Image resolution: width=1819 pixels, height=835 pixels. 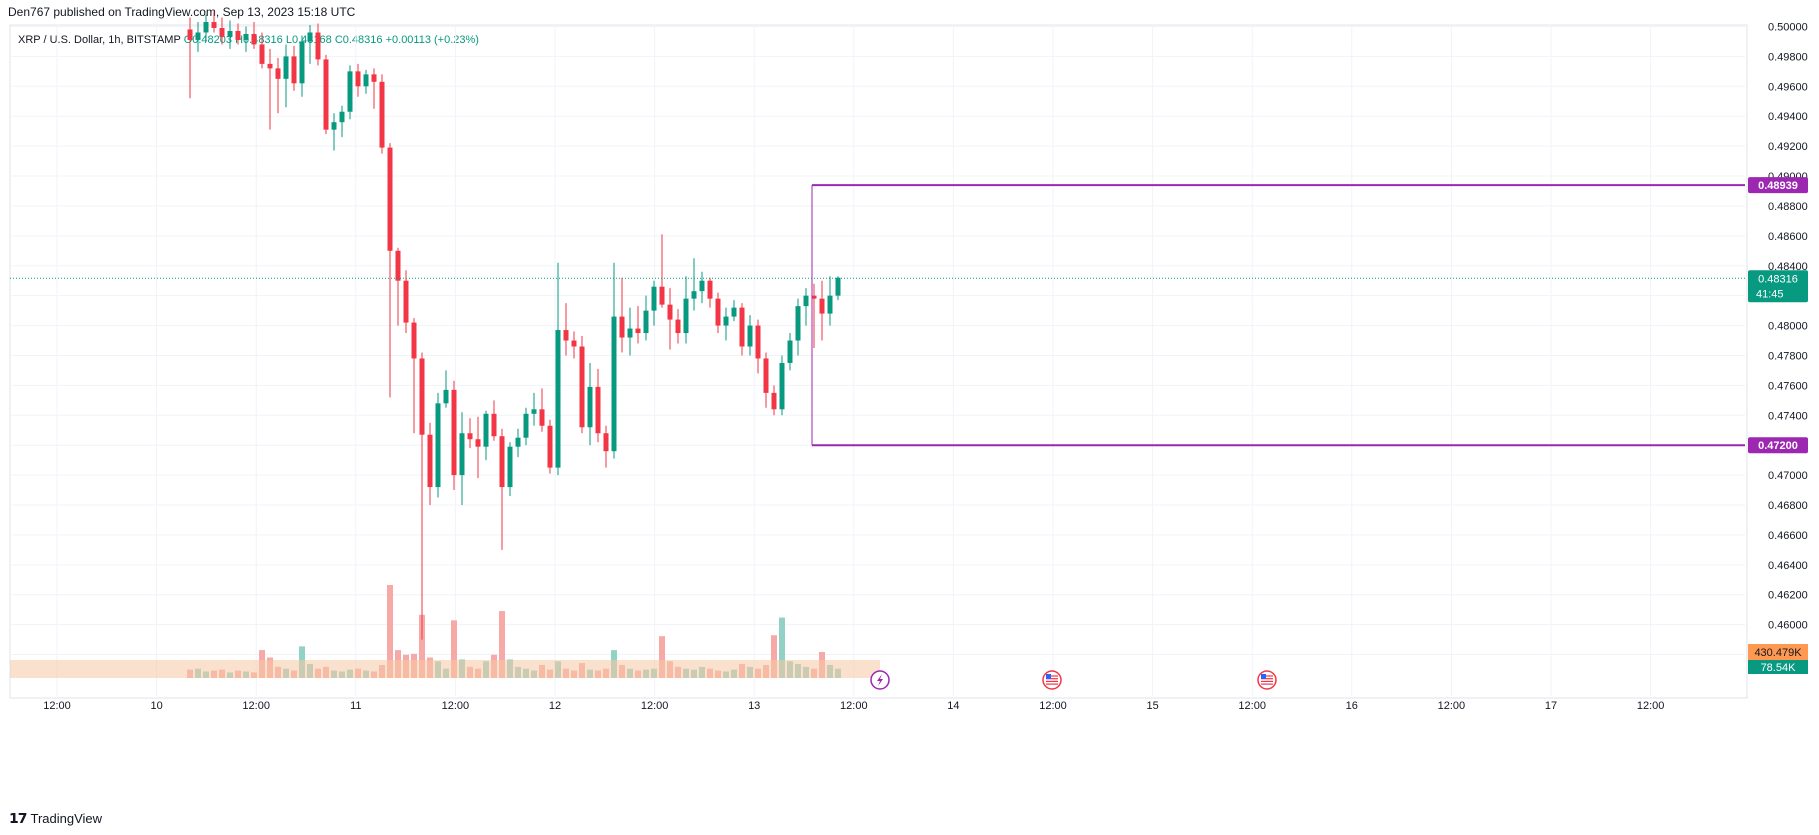 I want to click on y-tick-label: 0.46000, so click(x=1788, y=626).